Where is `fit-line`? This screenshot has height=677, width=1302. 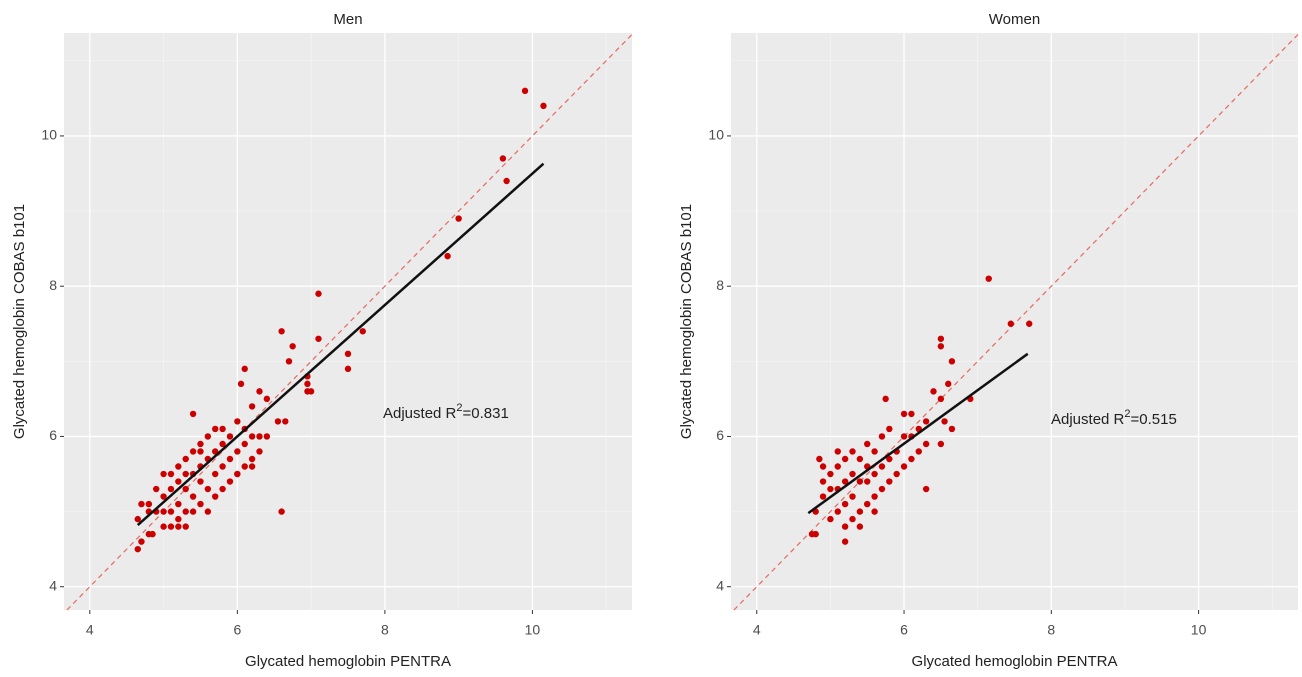
fit-line is located at coordinates (918, 433).